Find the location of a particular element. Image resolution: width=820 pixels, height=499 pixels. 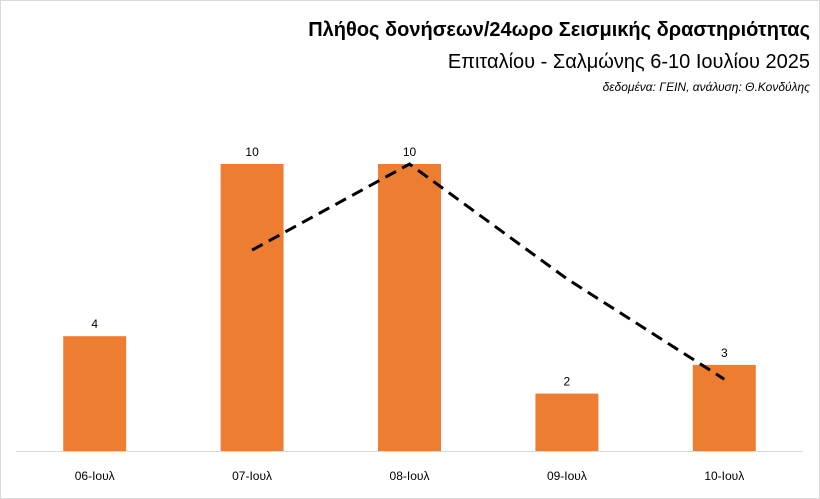

x-tick-label: 06-Ιουλ is located at coordinates (95, 476).